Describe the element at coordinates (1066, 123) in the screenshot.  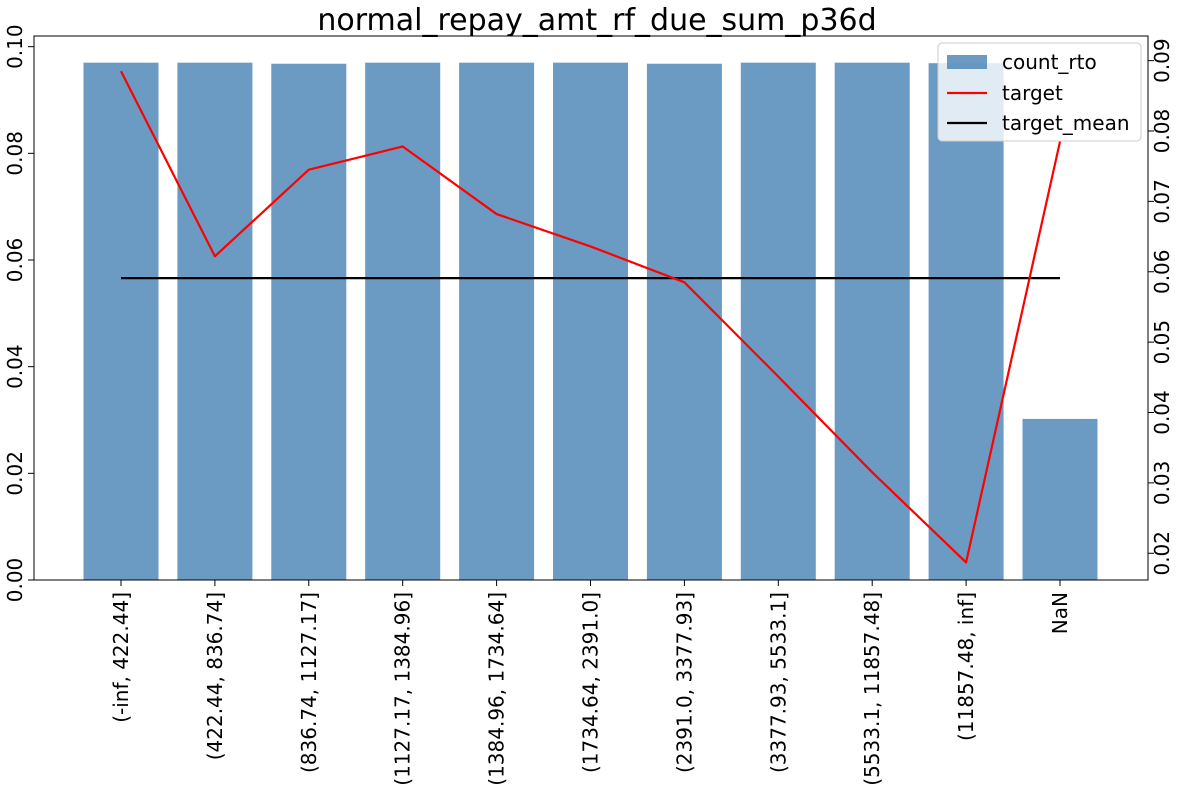
I see `legend-label-target_mean: target_mean` at that location.